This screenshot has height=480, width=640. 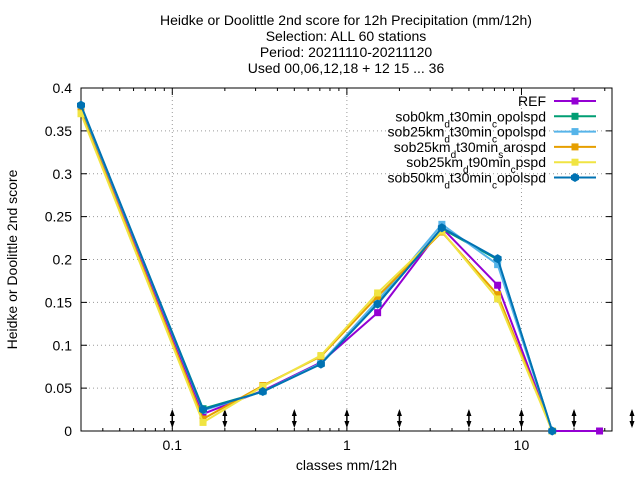 What do you see at coordinates (63, 174) in the screenshot?
I see `y-tick-label: 0.3` at bounding box center [63, 174].